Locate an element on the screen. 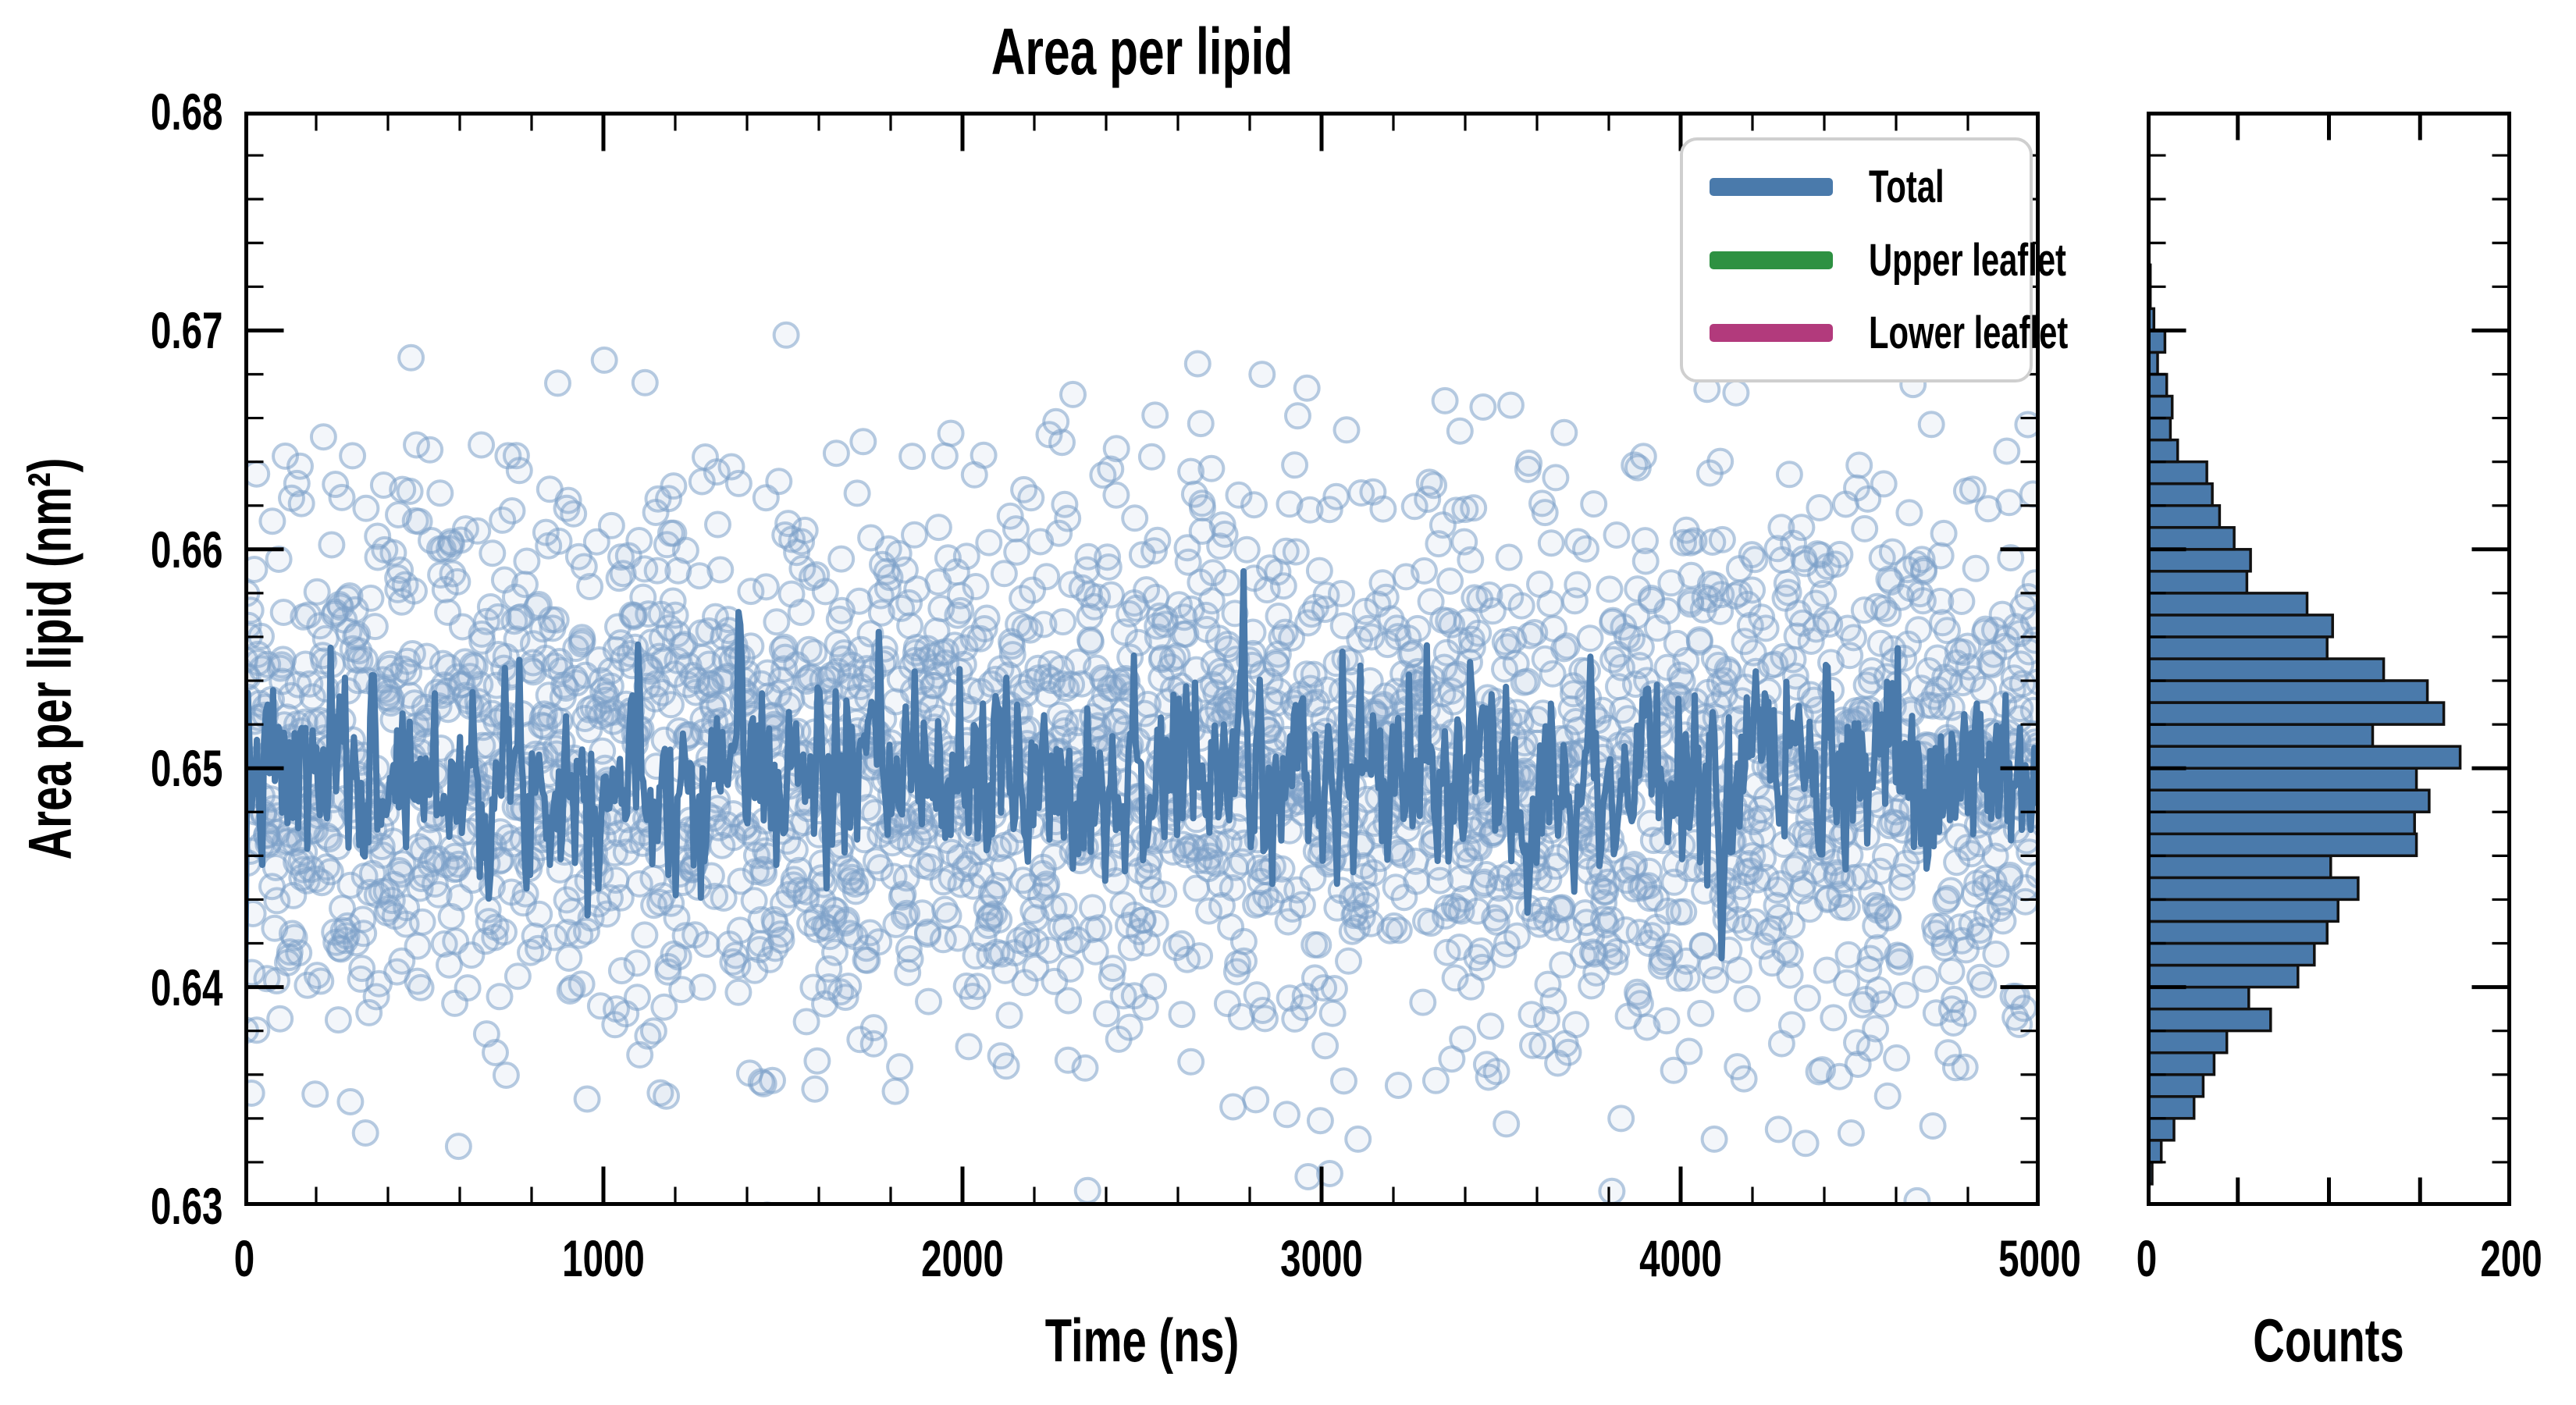 This screenshot has height=1405, width=2576. y-tick-label: 0.68 is located at coordinates (186, 111).